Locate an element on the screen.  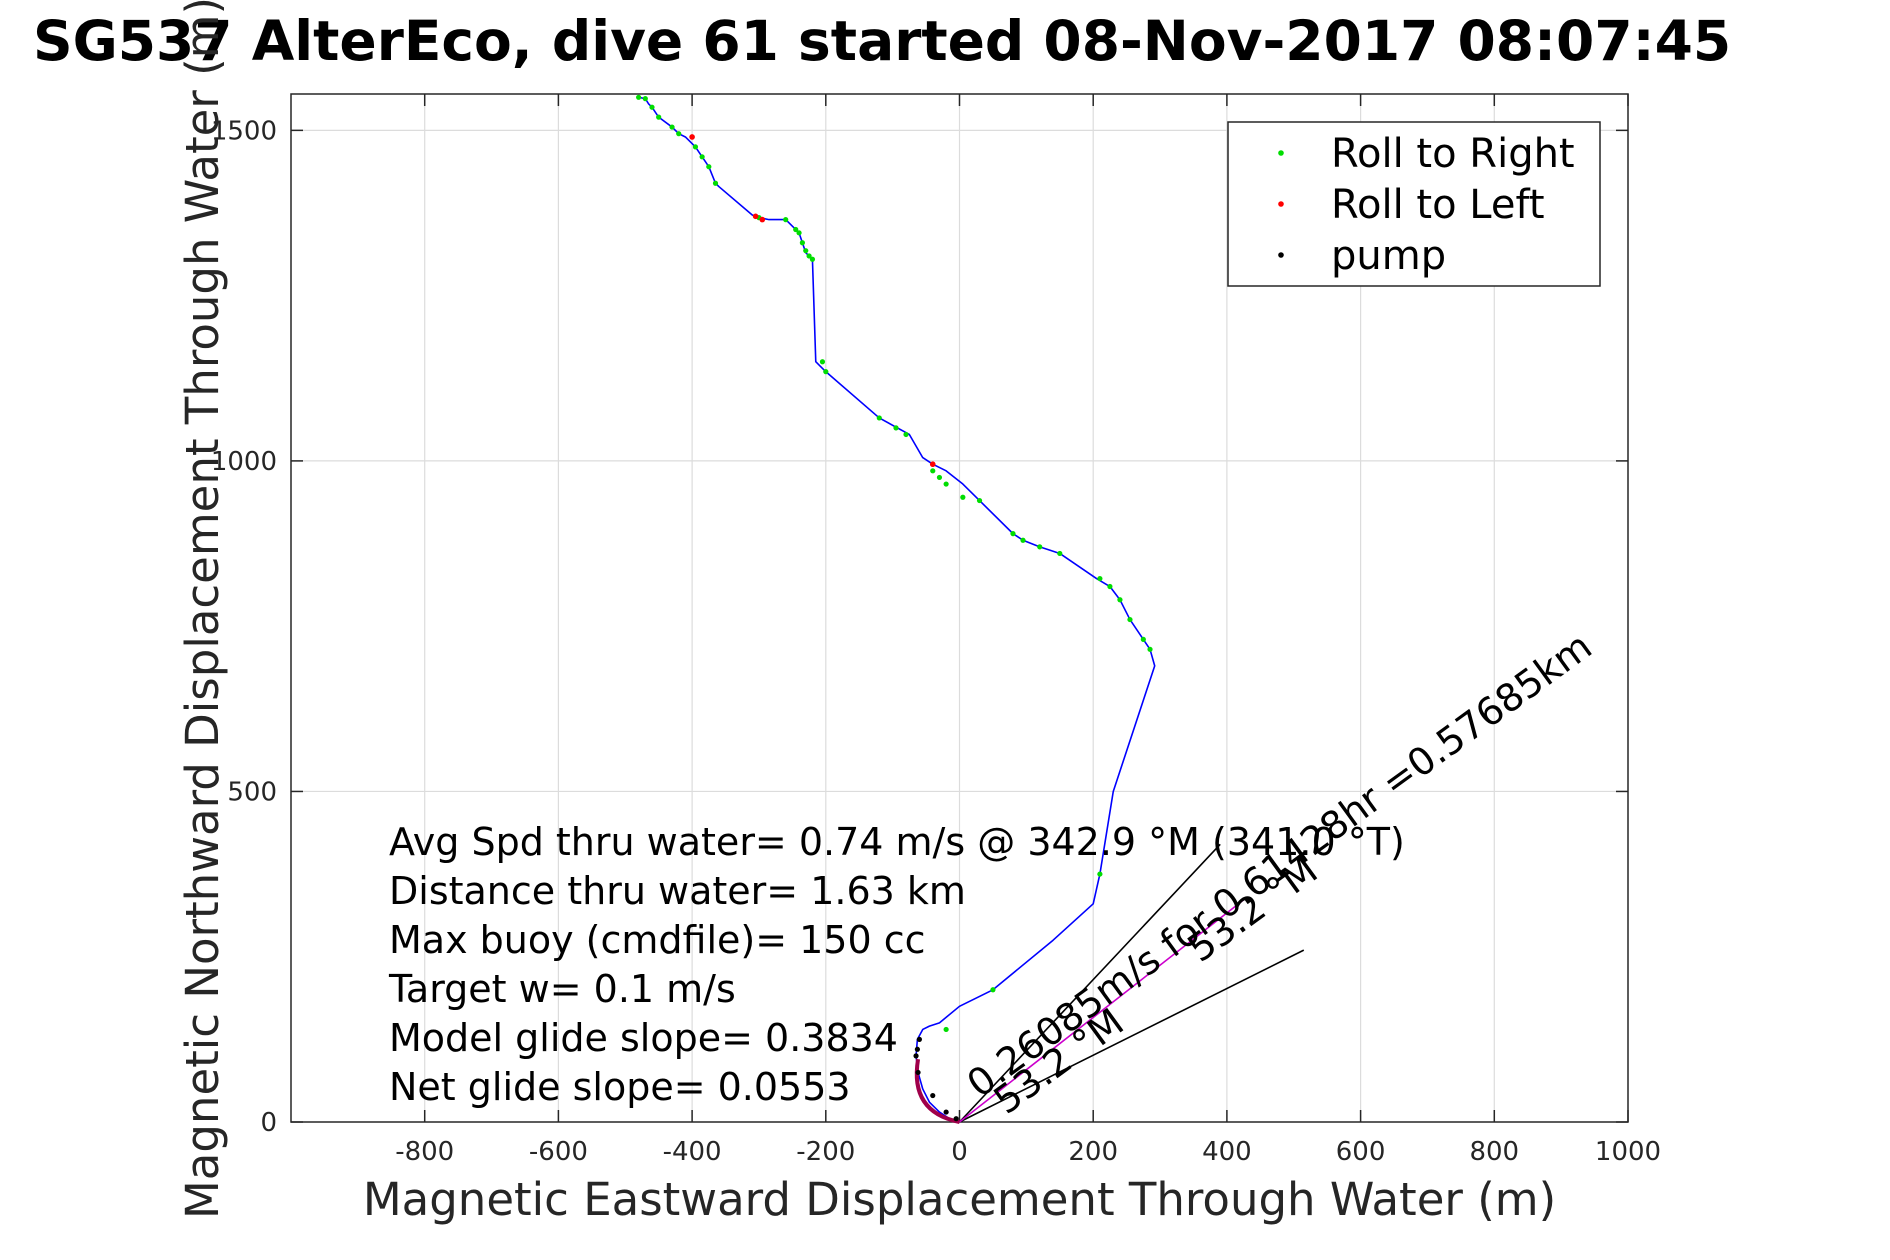
stats-line: Net glide slope= 0.0553 is located at coordinates (620, 1087).